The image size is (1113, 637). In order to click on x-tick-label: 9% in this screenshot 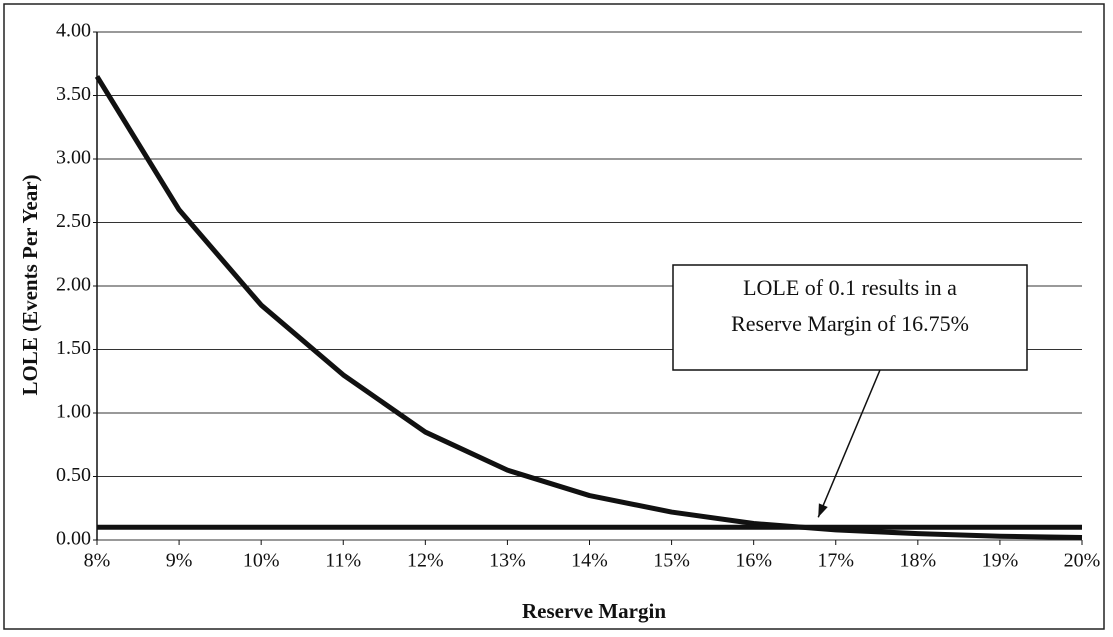, I will do `click(179, 561)`.